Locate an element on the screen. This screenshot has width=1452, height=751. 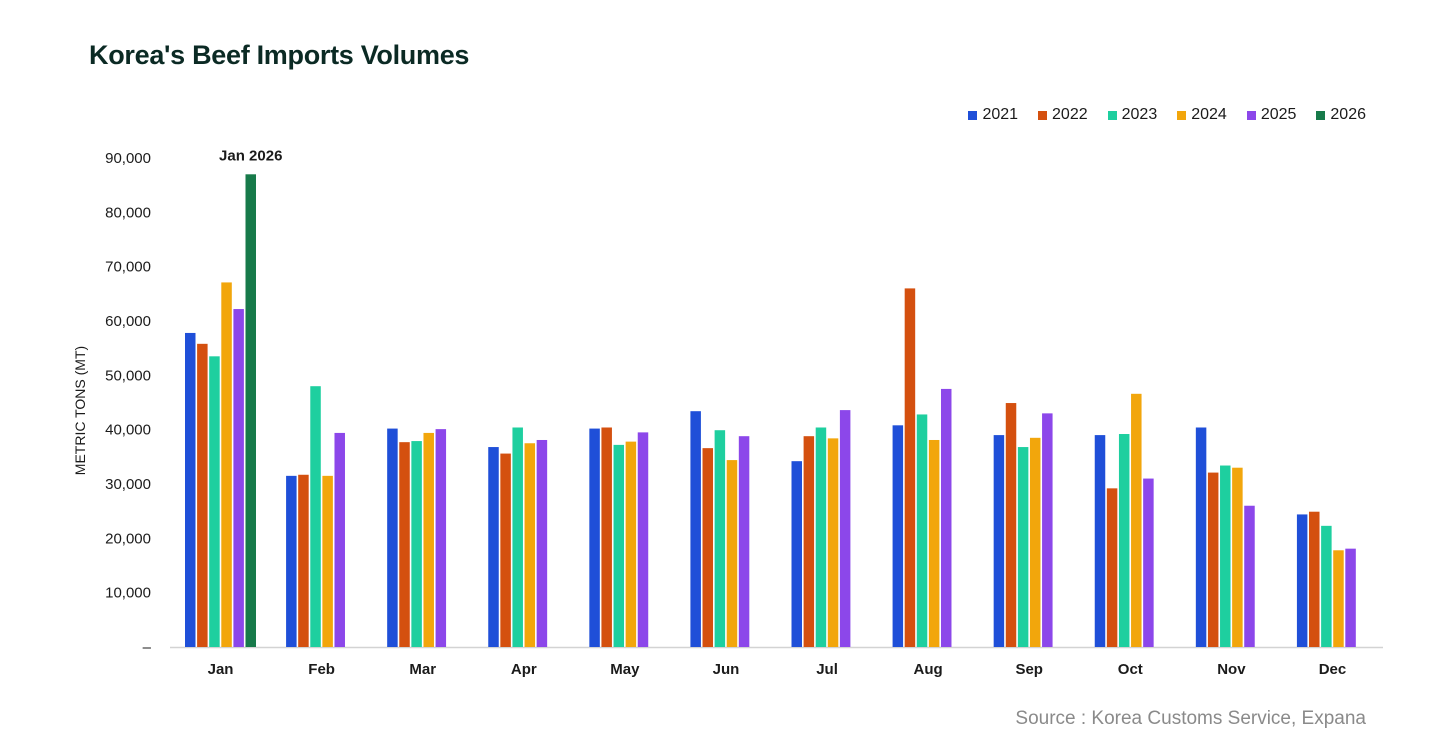
bar-oct-2021 is located at coordinates (1100, 541).